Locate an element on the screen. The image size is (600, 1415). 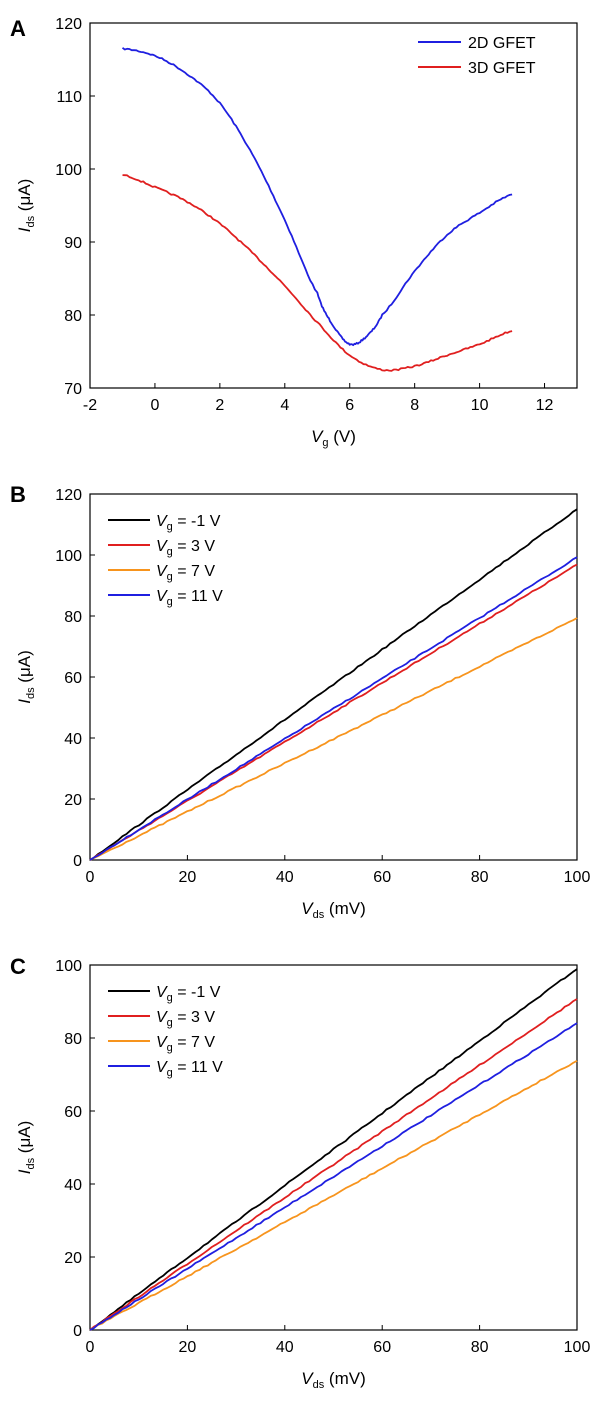
x-axis-label: Vg (V) is located at coordinates (333, 438).